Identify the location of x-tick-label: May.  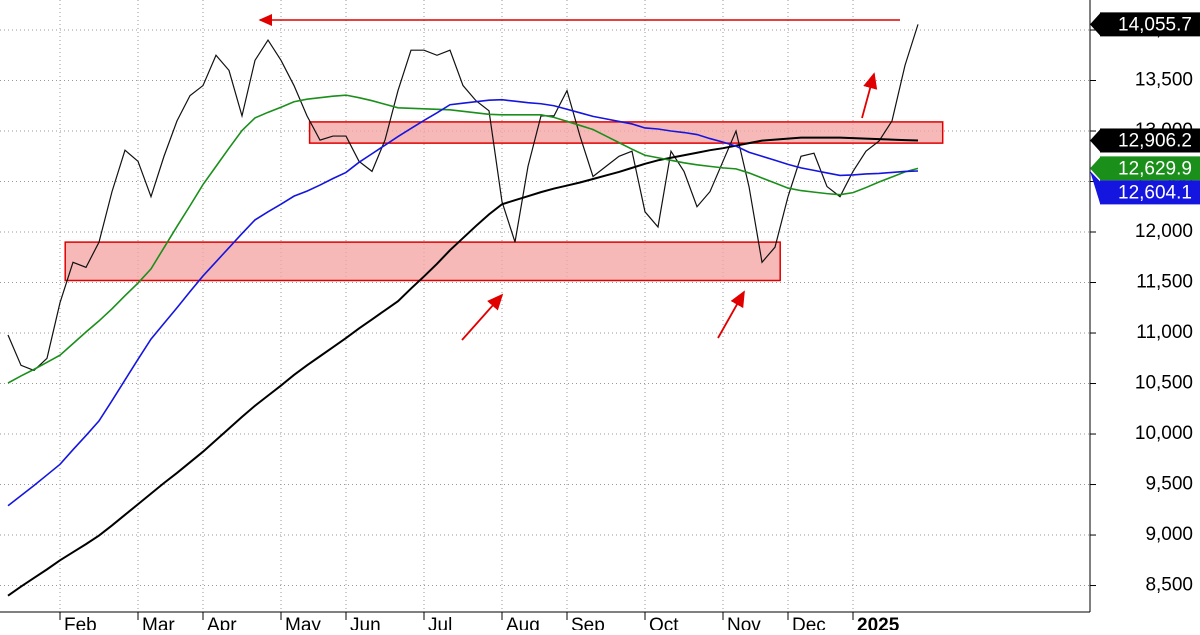
(303, 622).